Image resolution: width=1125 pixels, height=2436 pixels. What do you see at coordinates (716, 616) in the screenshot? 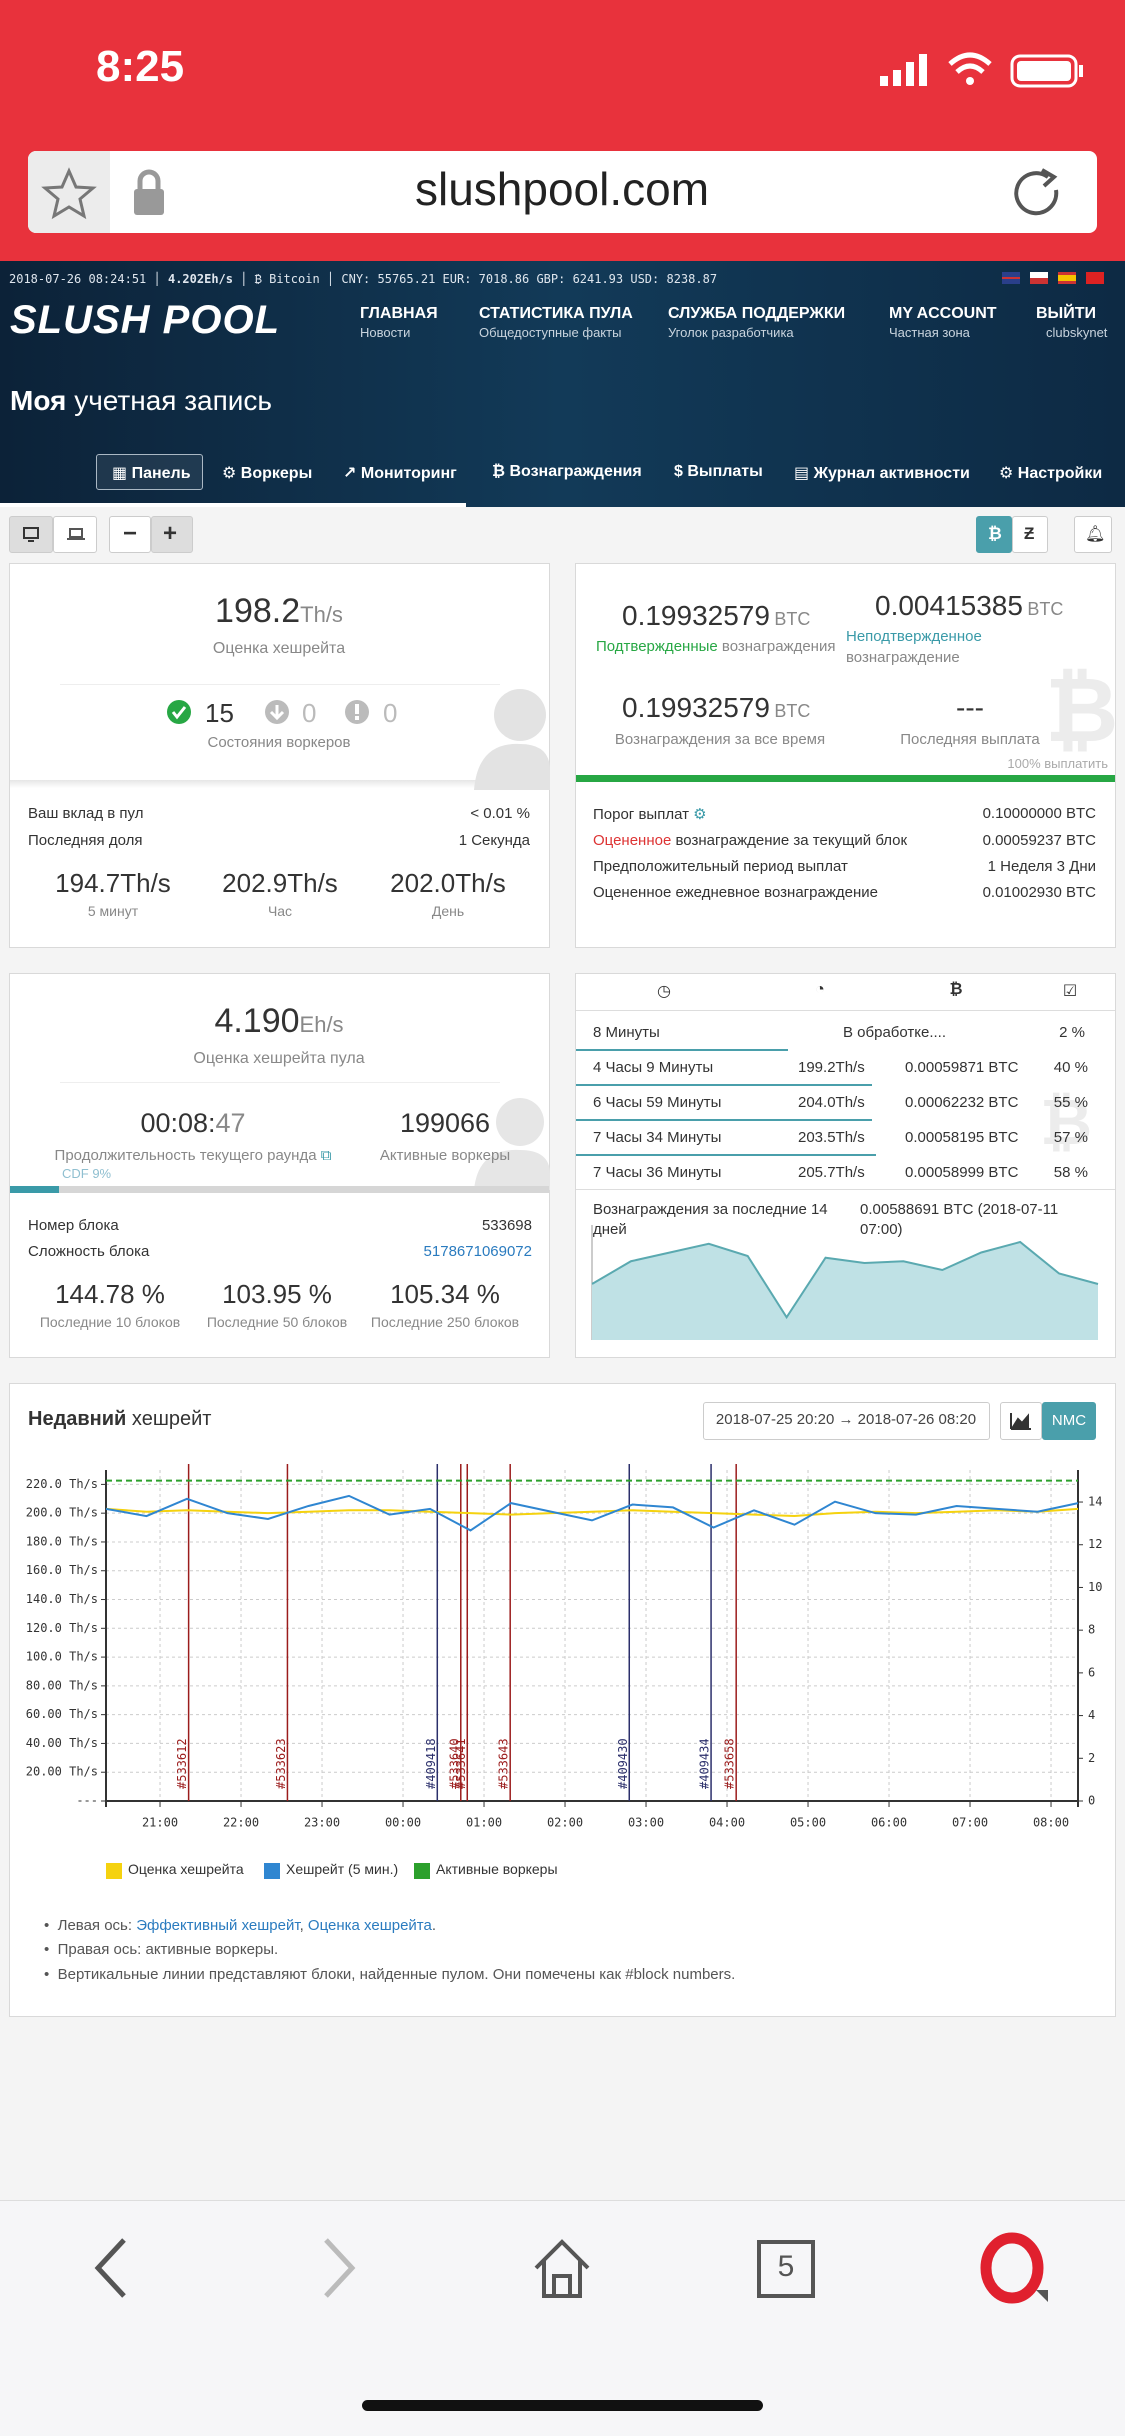
I see `confirmed-value: 0.19932579 BTC` at bounding box center [716, 616].